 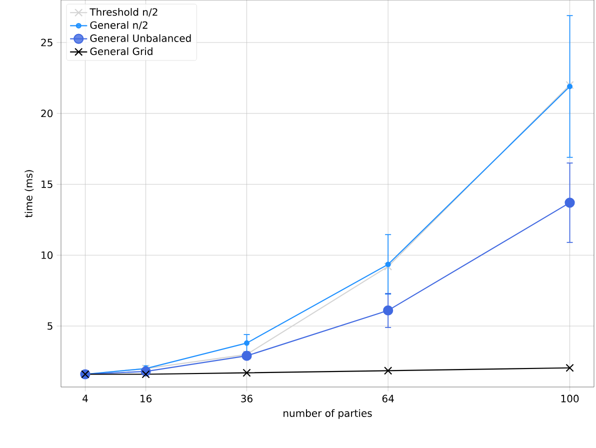 I want to click on y-axis-title: time (ms), so click(x=29, y=194).